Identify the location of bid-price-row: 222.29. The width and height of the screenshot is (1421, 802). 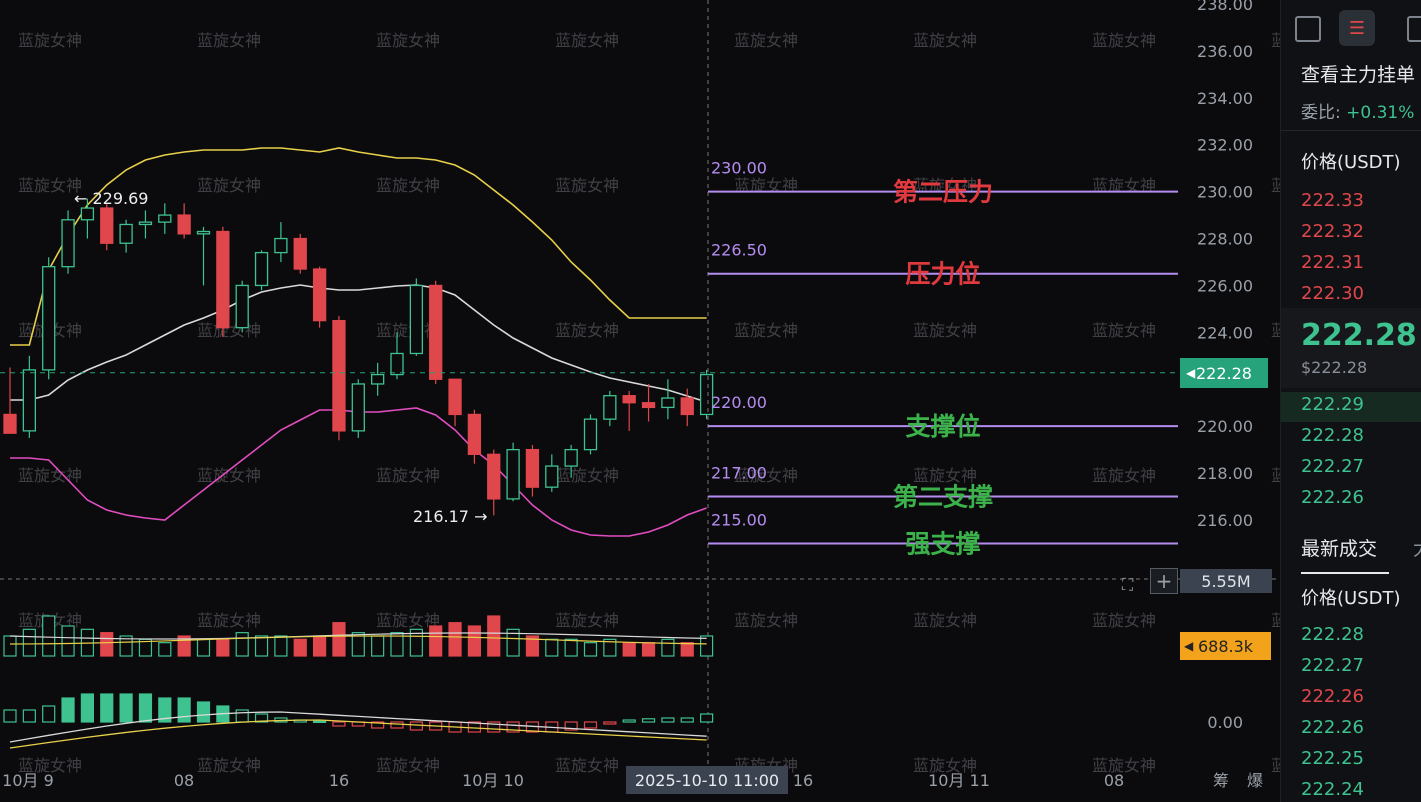
(1332, 404).